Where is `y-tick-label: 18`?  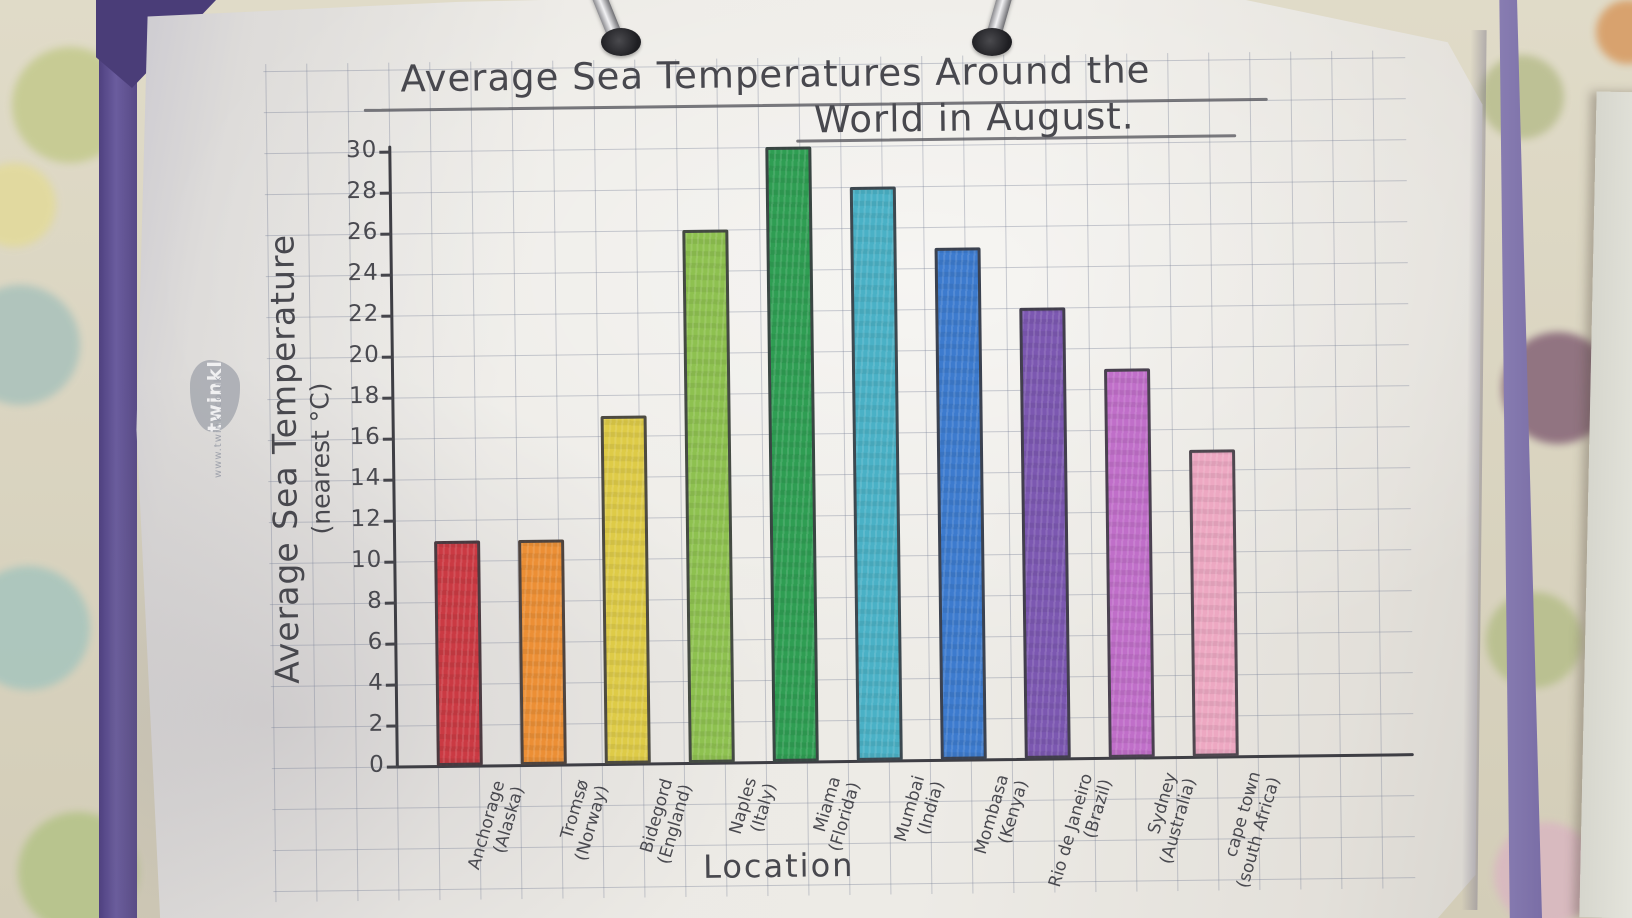
y-tick-label: 18 is located at coordinates (364, 396).